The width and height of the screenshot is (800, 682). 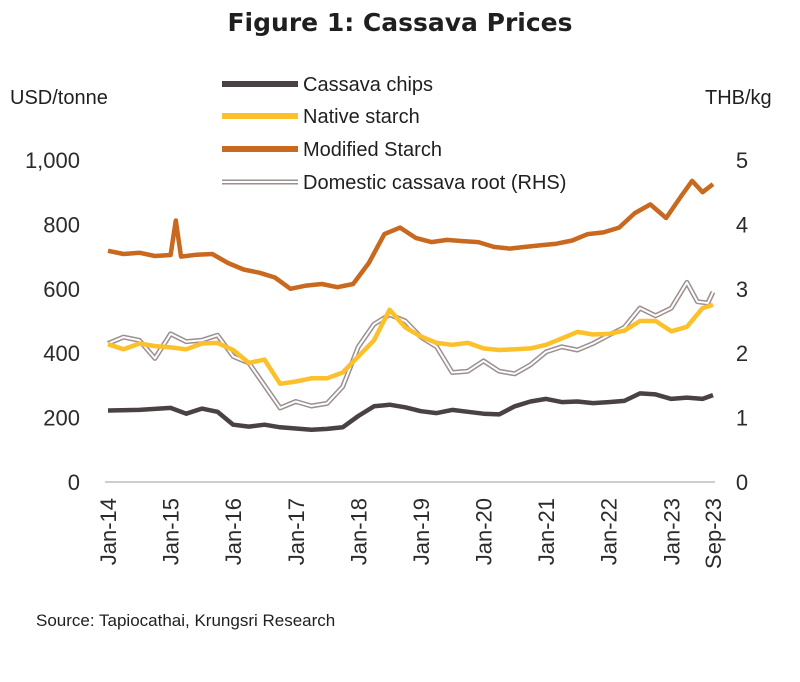 What do you see at coordinates (372, 150) in the screenshot?
I see `legend-label: Modified Starch` at bounding box center [372, 150].